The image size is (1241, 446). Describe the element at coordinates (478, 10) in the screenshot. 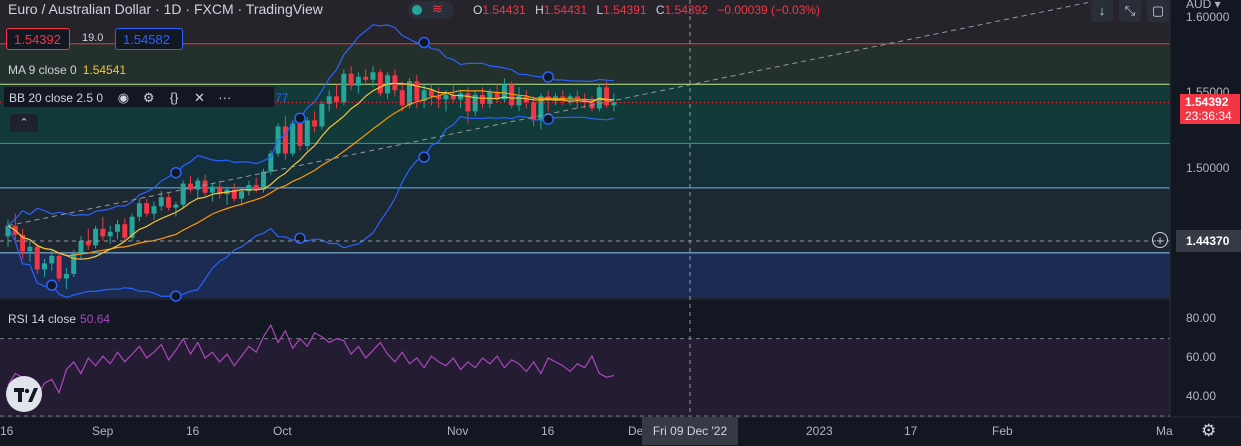

I see `open-label: O` at that location.